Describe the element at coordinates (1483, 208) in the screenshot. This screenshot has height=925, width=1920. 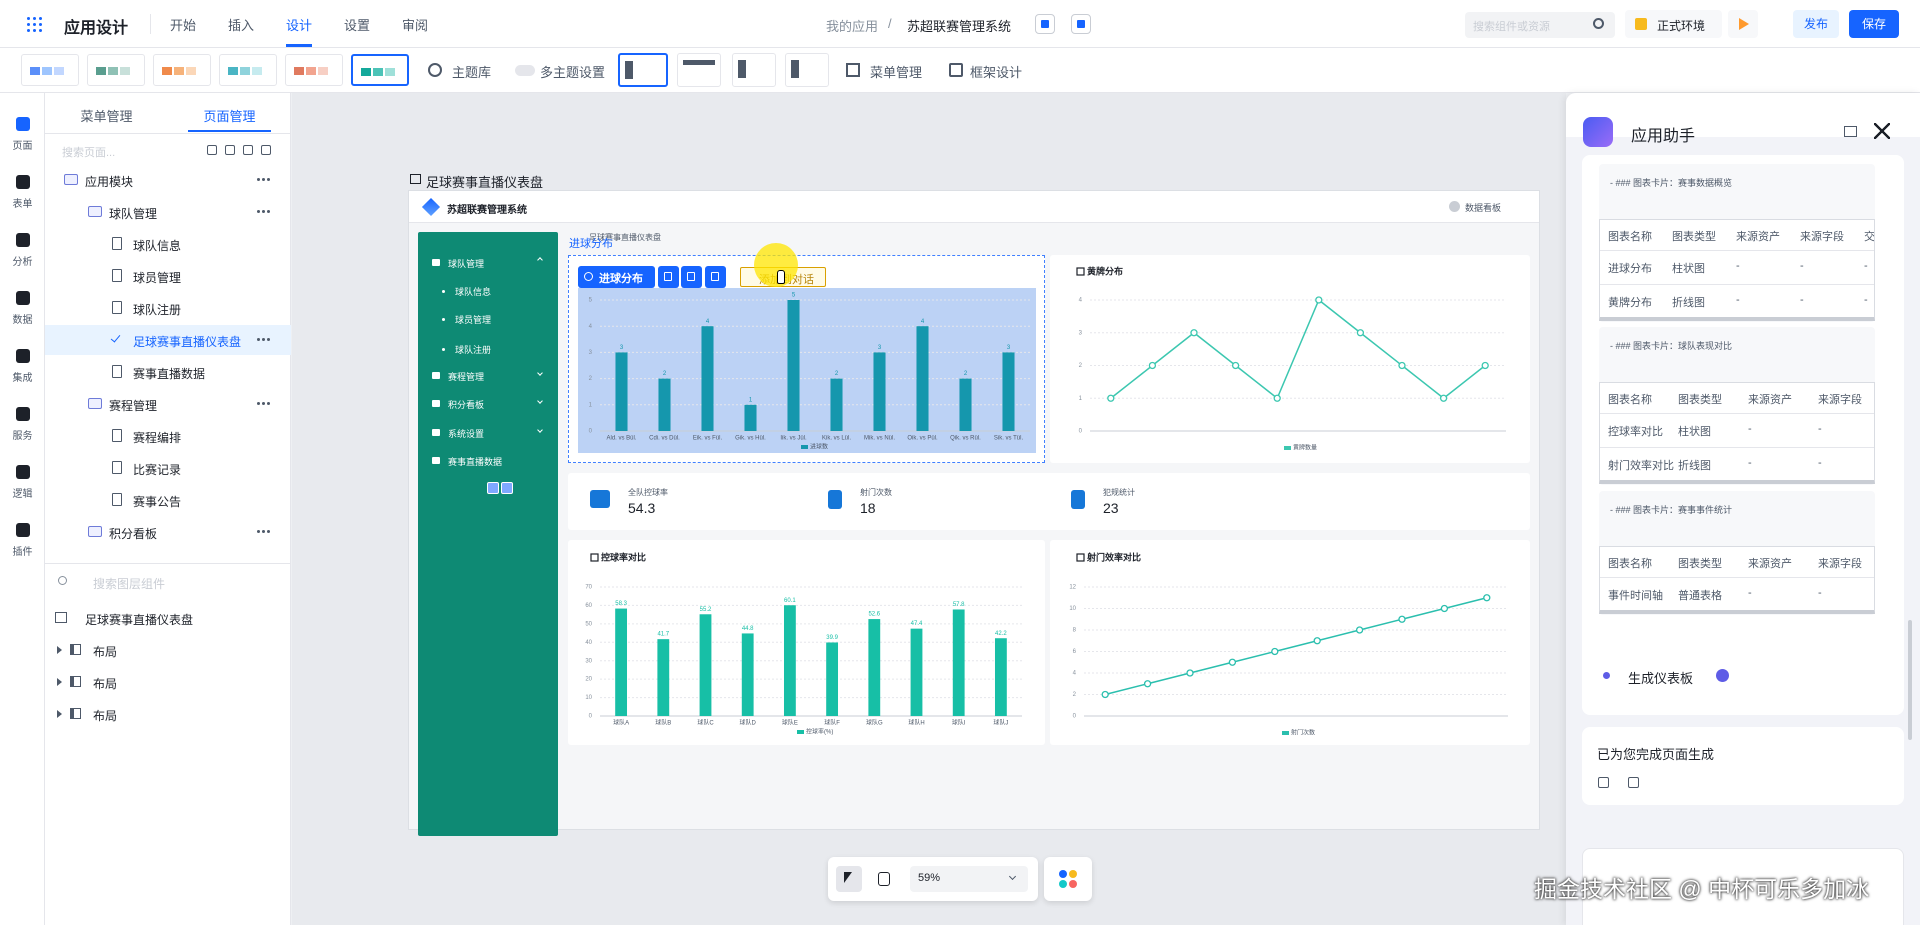
I see `header-action: 数据看板` at that location.